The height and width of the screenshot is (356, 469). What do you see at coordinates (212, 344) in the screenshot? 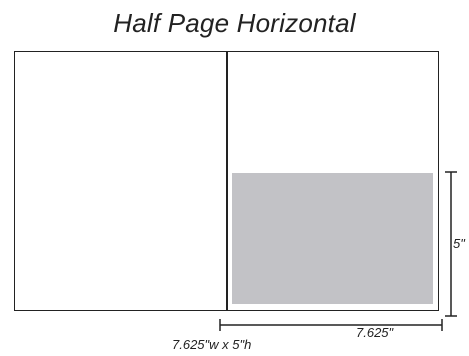
I see `ad-size-label: 7.625"w x 5"h` at bounding box center [212, 344].